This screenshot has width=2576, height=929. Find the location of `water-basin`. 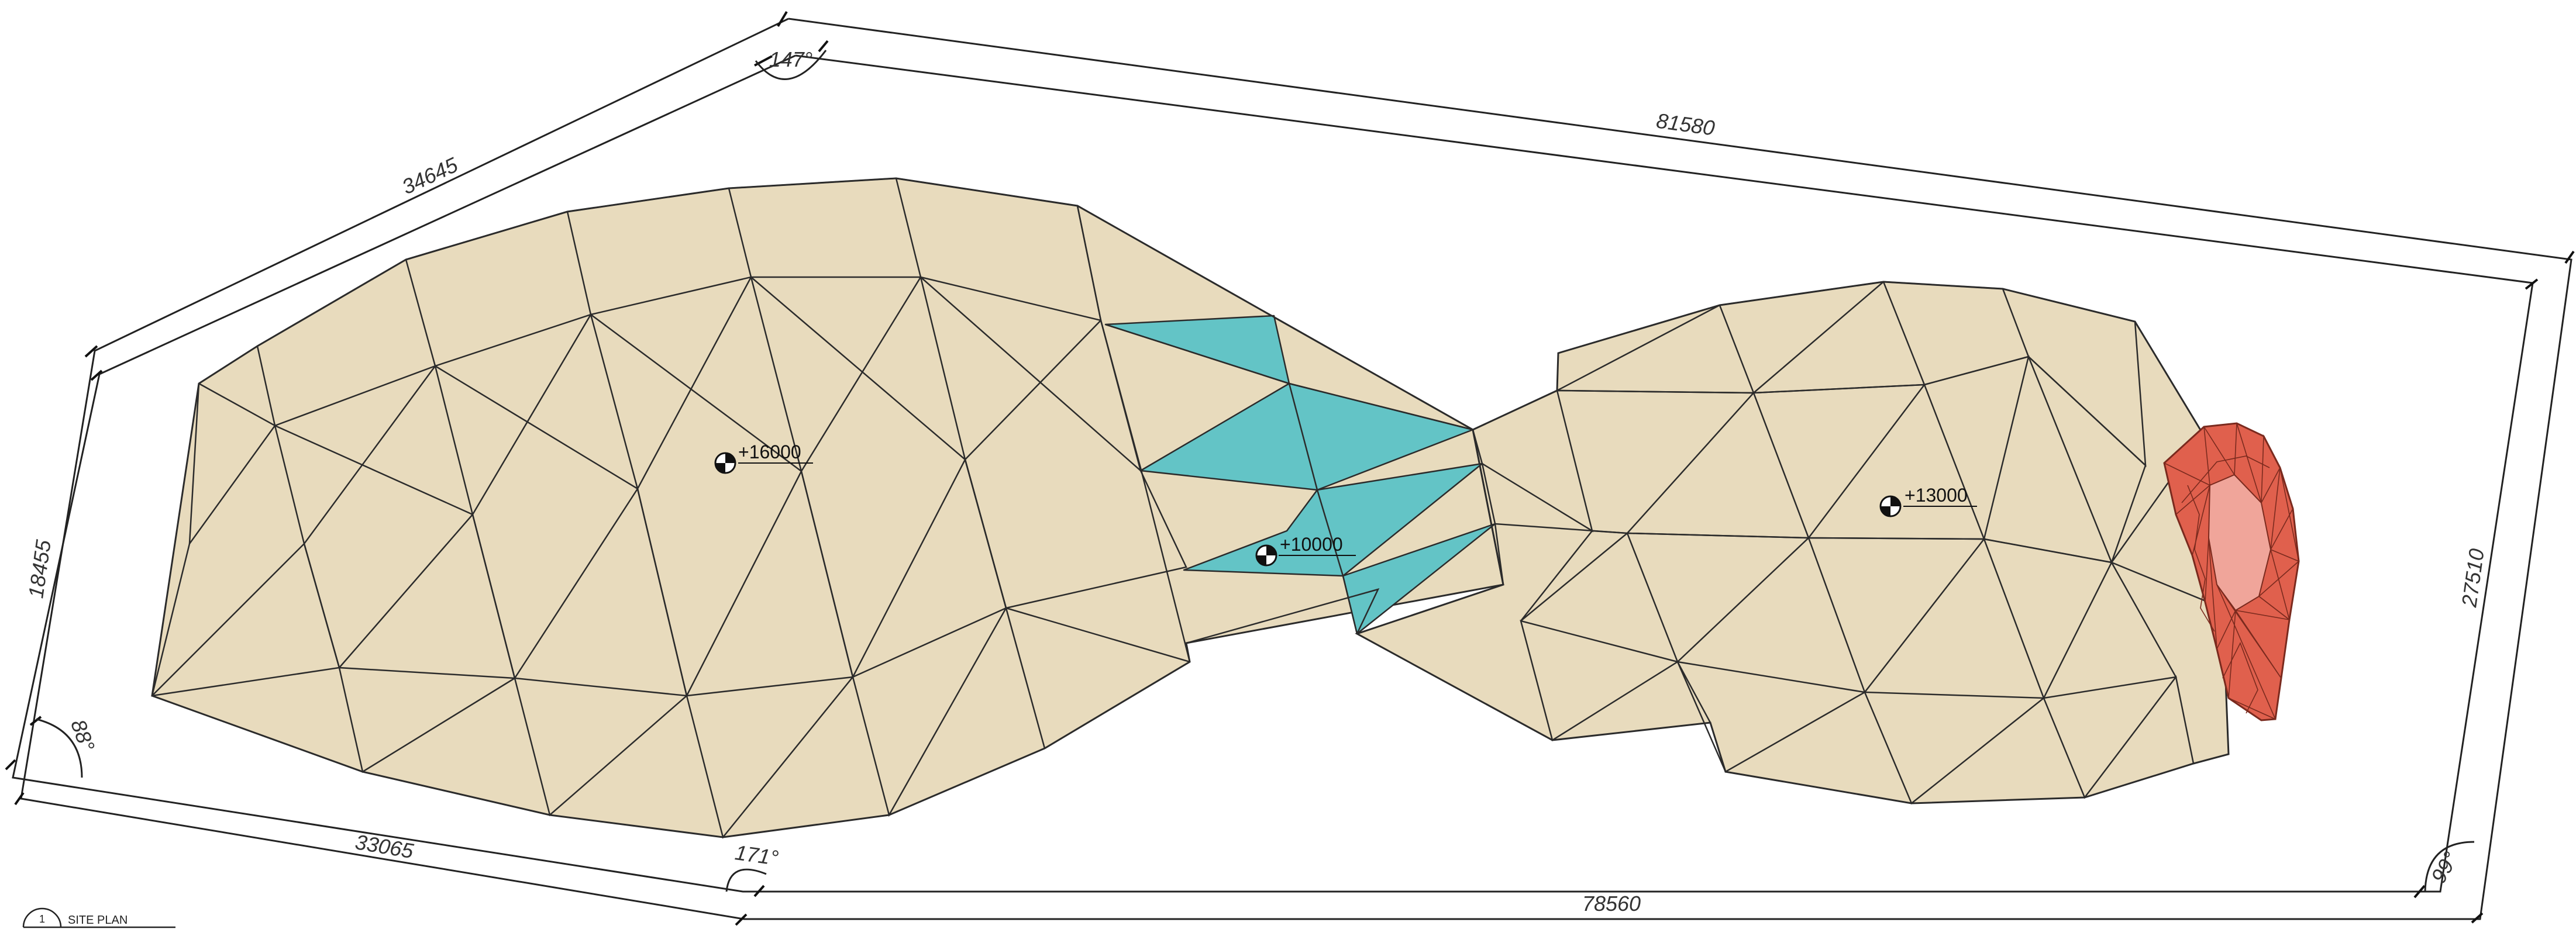

water-basin is located at coordinates (1300, 475).